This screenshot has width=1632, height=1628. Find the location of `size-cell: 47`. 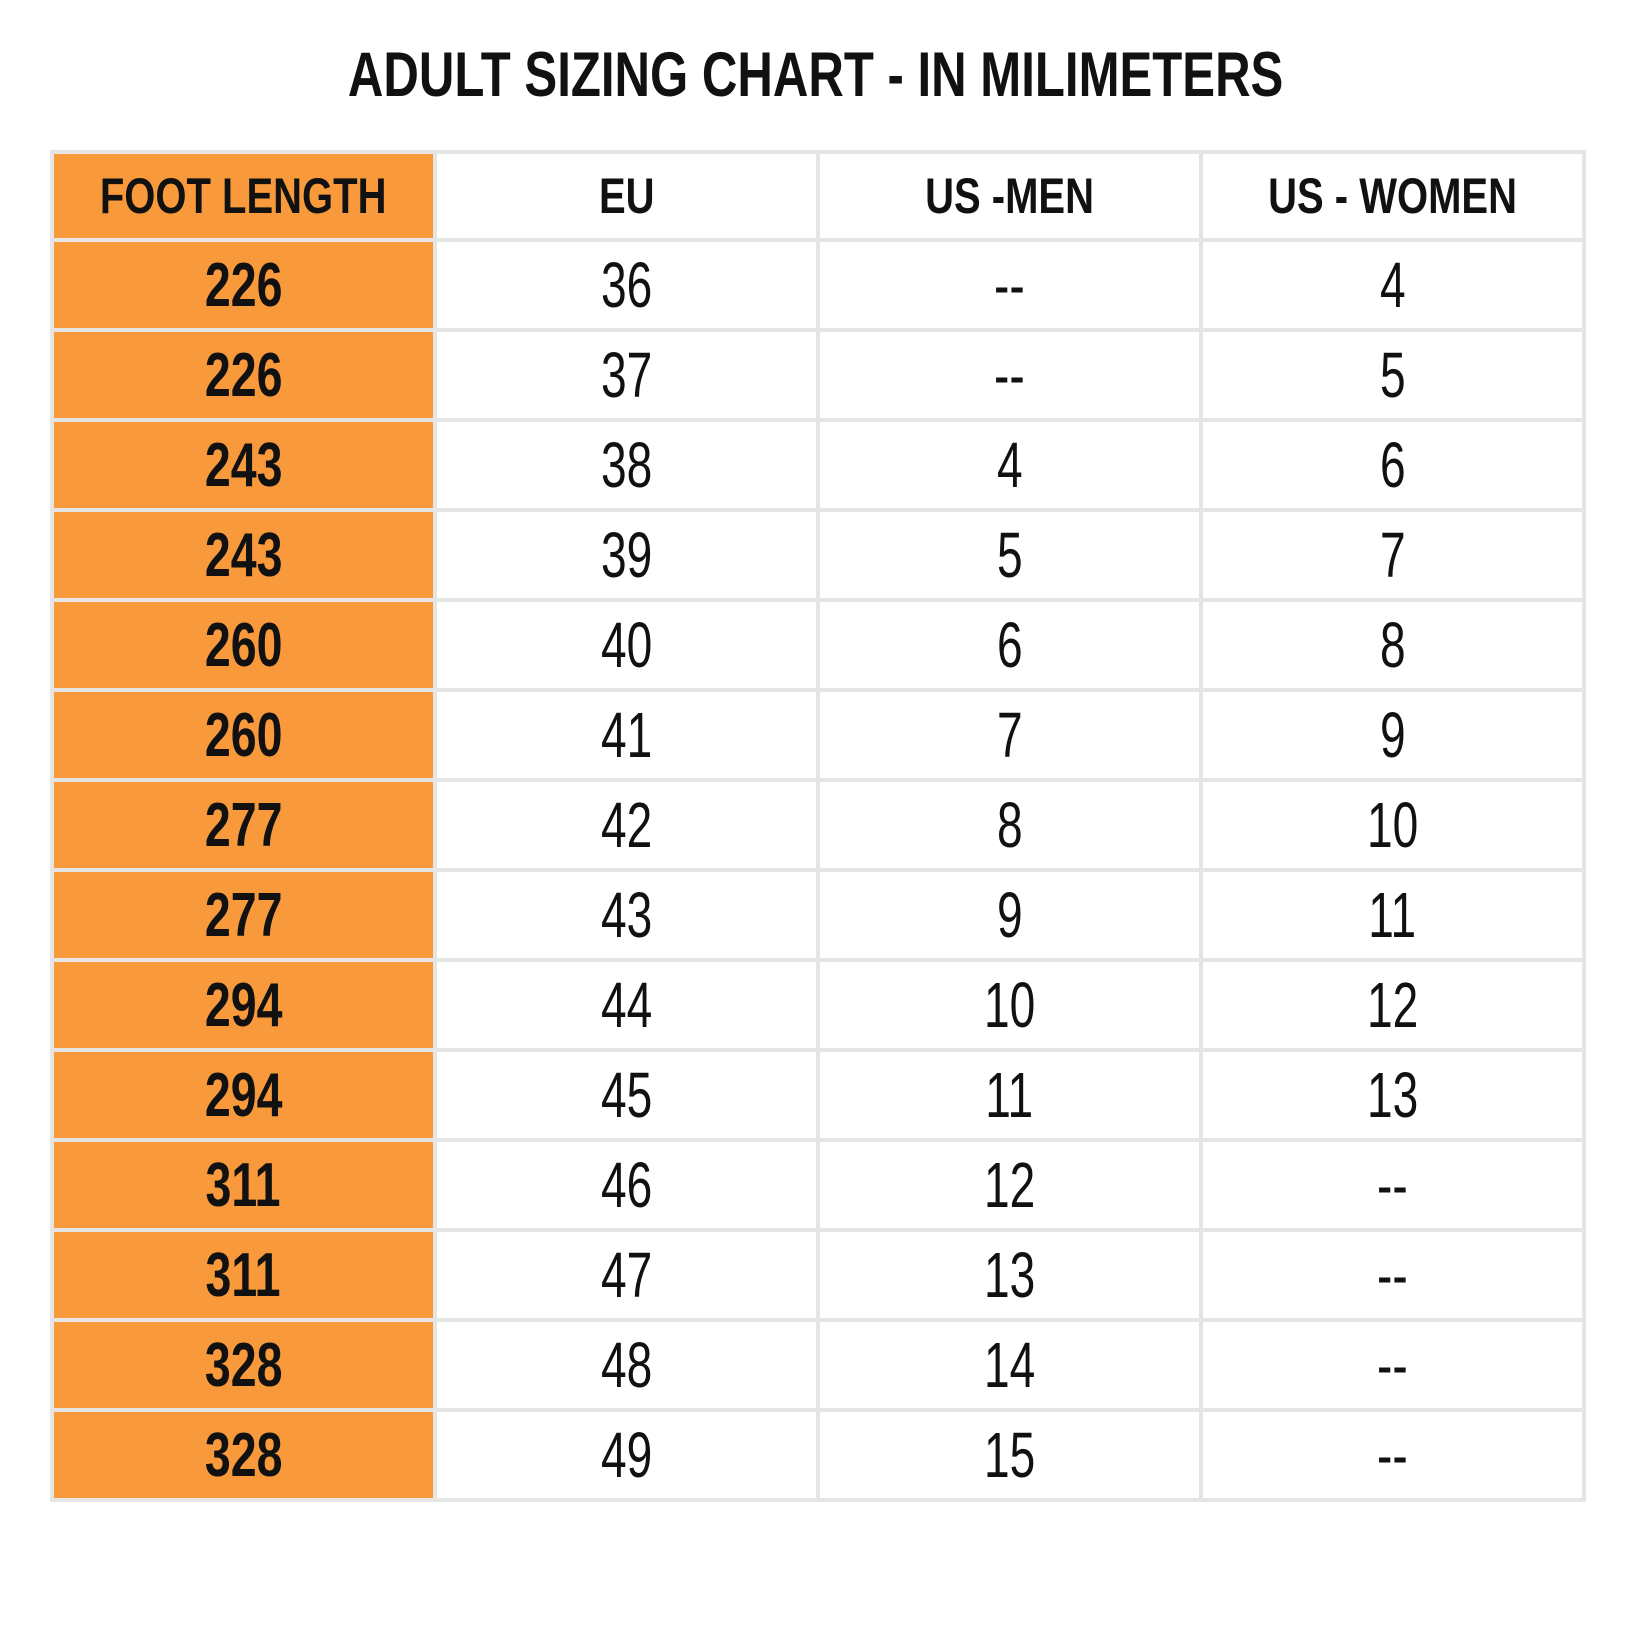

size-cell: 47 is located at coordinates (626, 1275).